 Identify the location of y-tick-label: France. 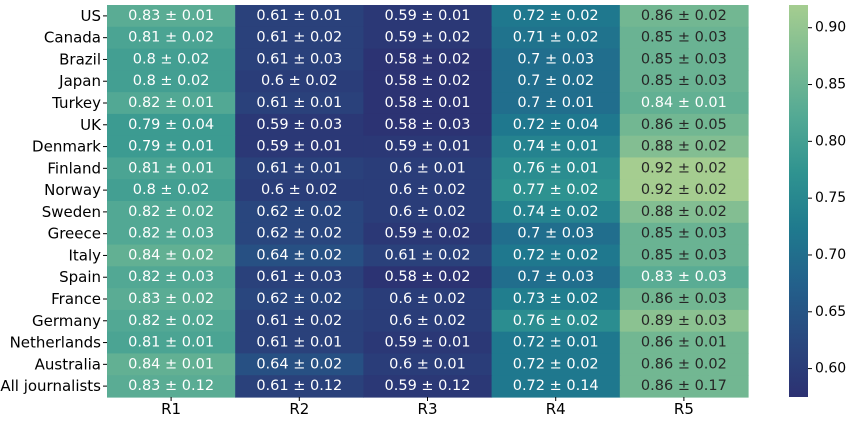
(76, 299).